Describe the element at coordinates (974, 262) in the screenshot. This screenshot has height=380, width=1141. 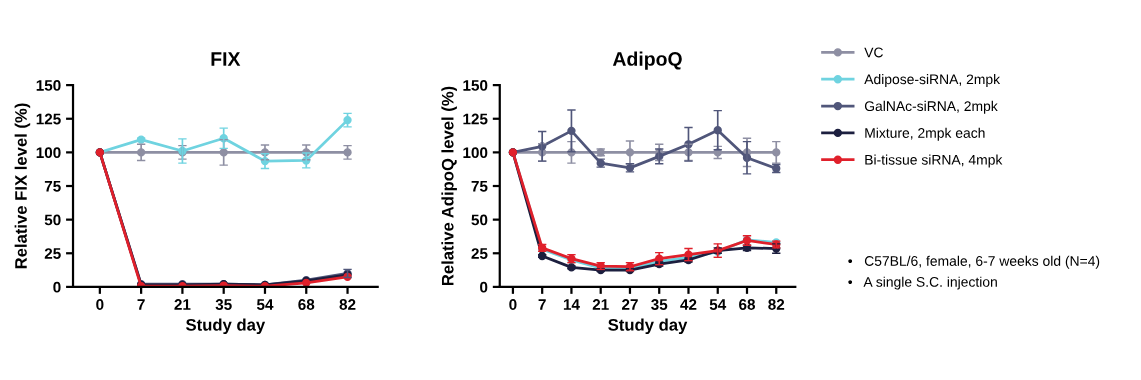
I see `text: • C57BL/6, female, 6-7 weeks old (N=4)` at that location.